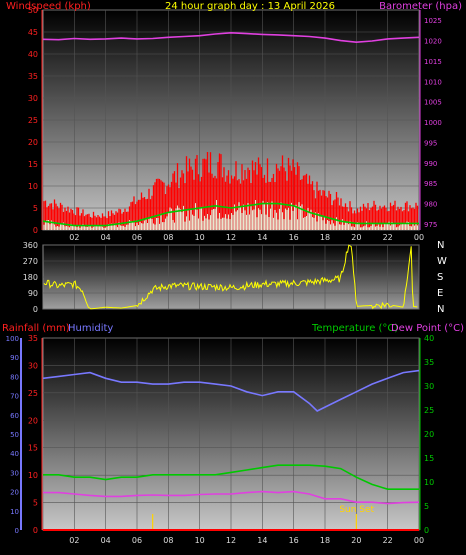 The image size is (466, 555). I want to click on direction-tick-label: 90, so click(33, 293).